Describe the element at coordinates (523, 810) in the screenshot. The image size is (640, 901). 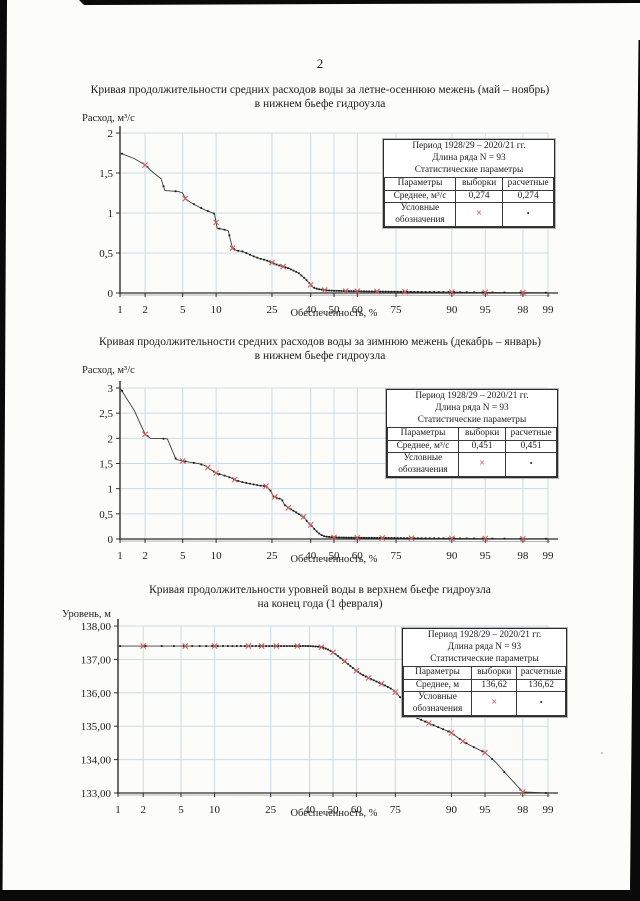
I see `x-tick-label: 98` at that location.